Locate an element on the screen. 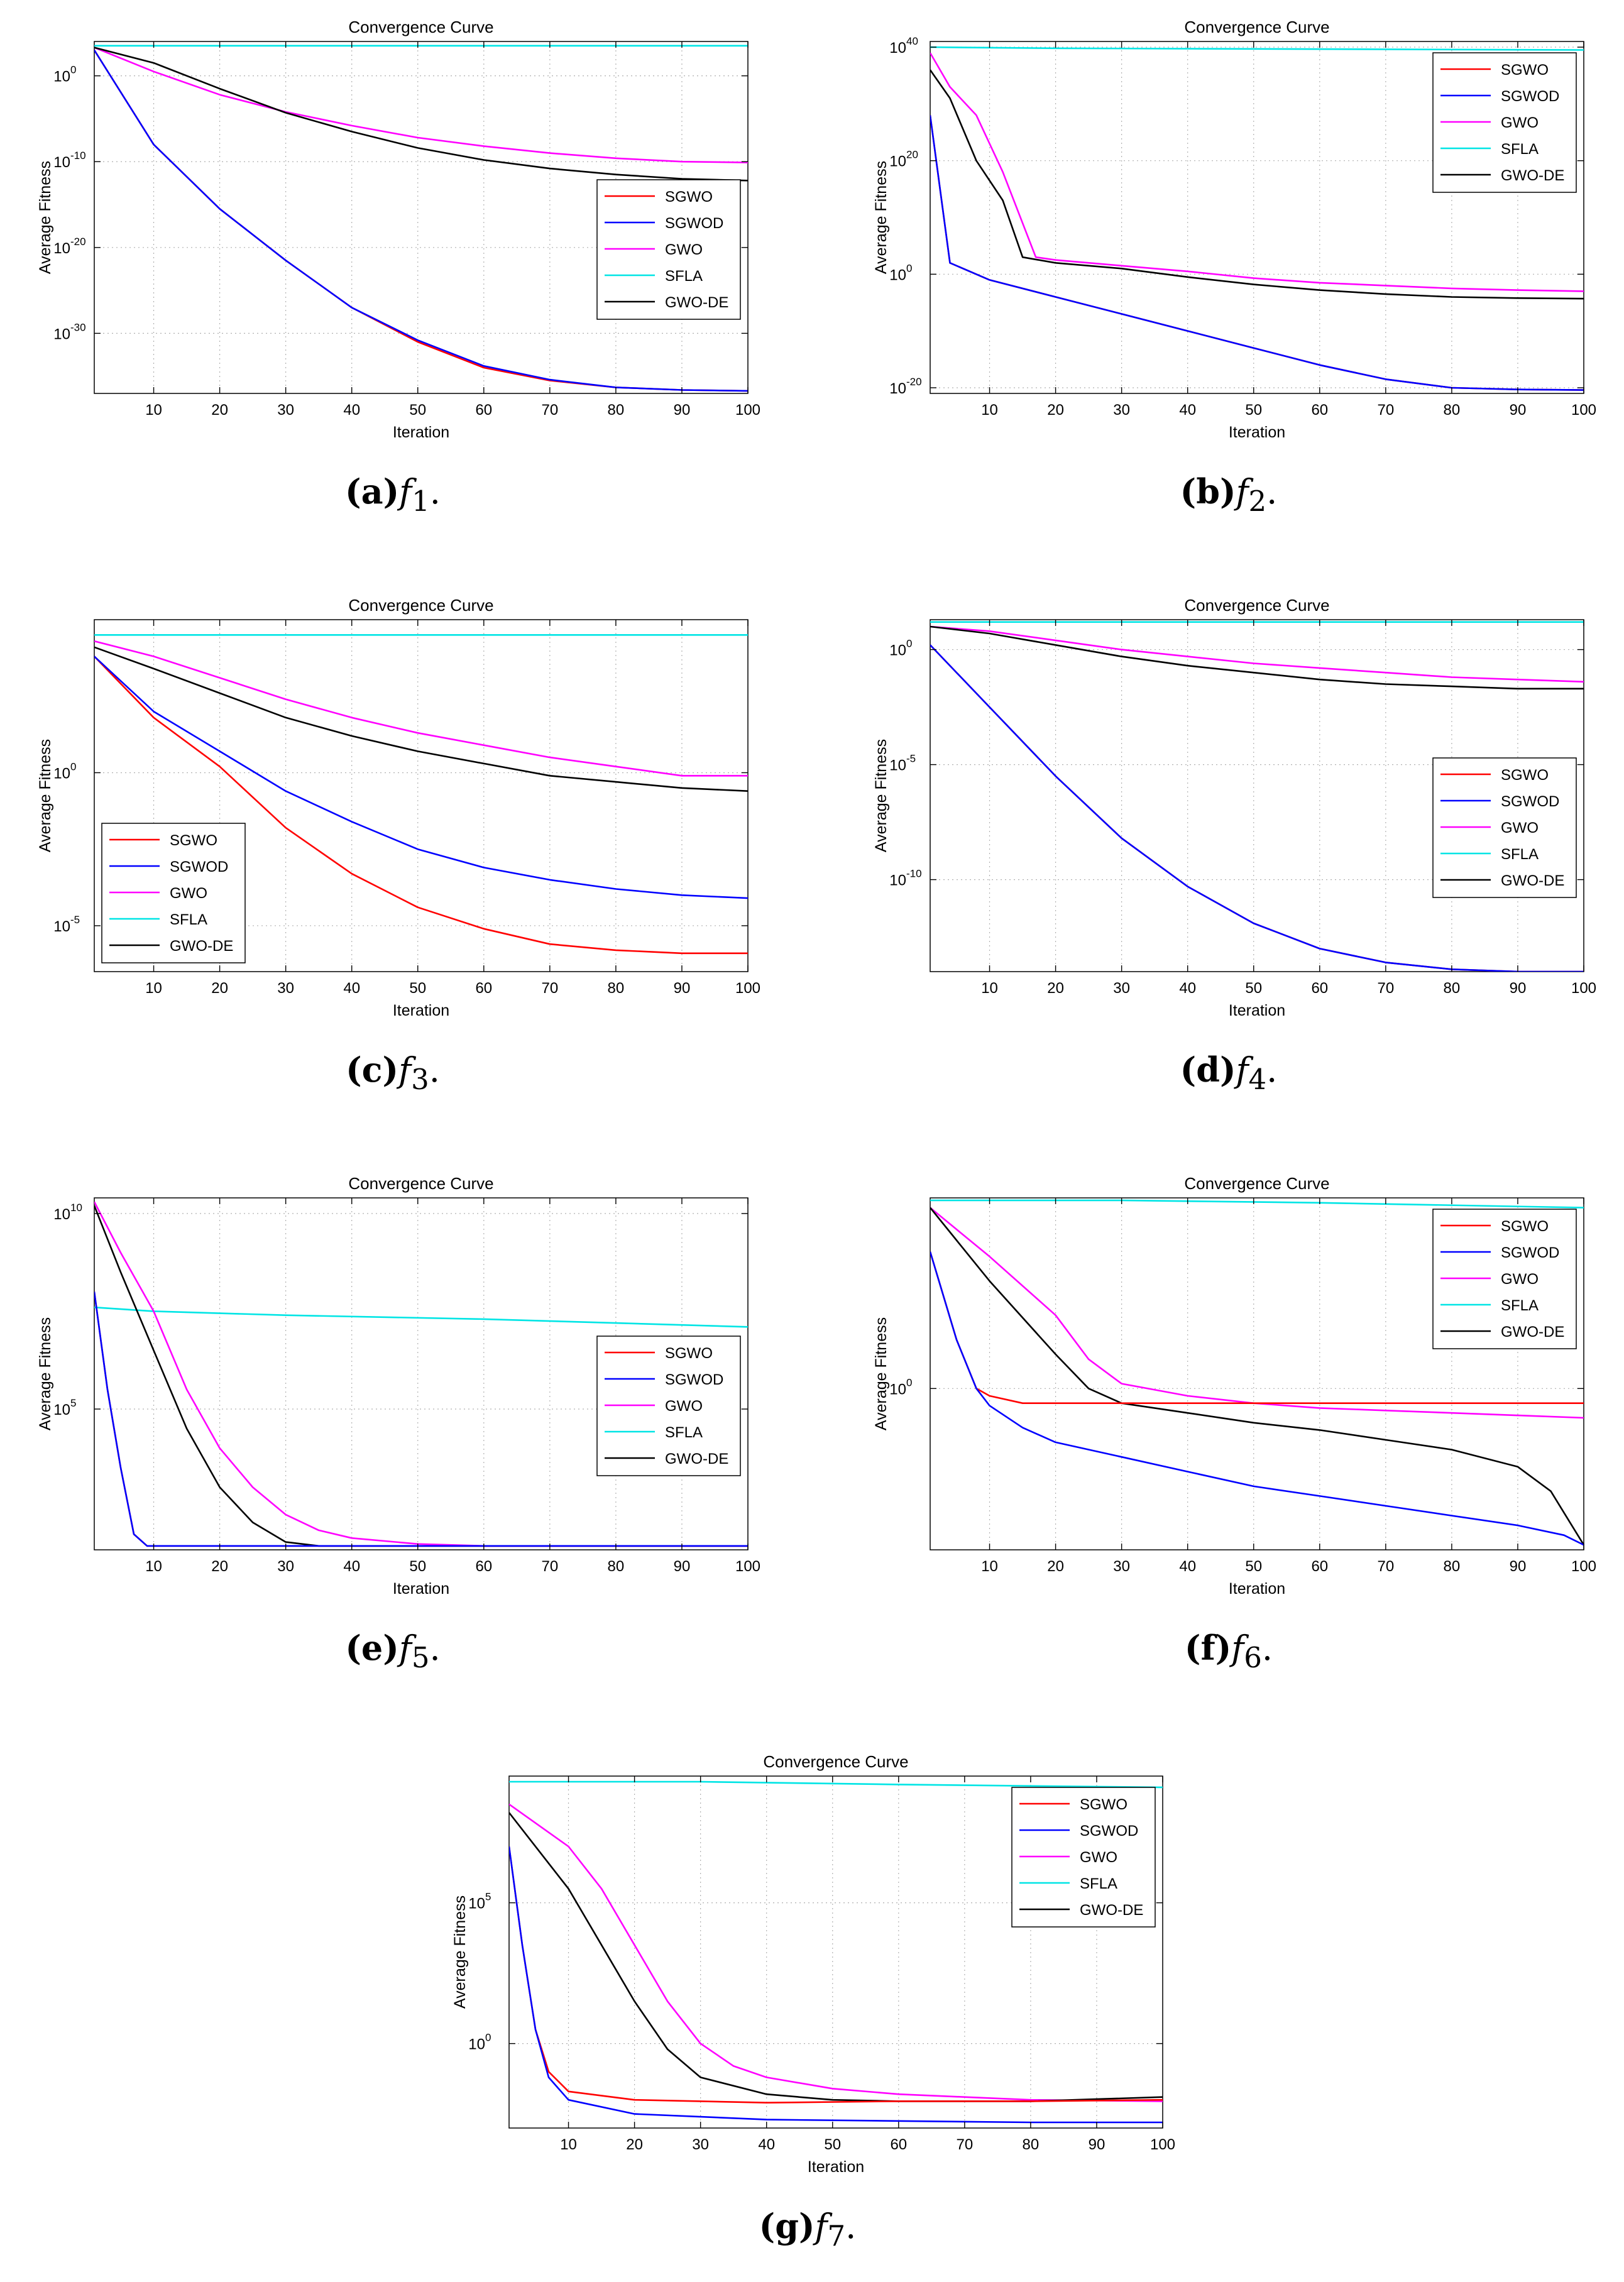 The width and height of the screenshot is (1624, 2282). caption-subscript: 3 is located at coordinates (420, 1079).